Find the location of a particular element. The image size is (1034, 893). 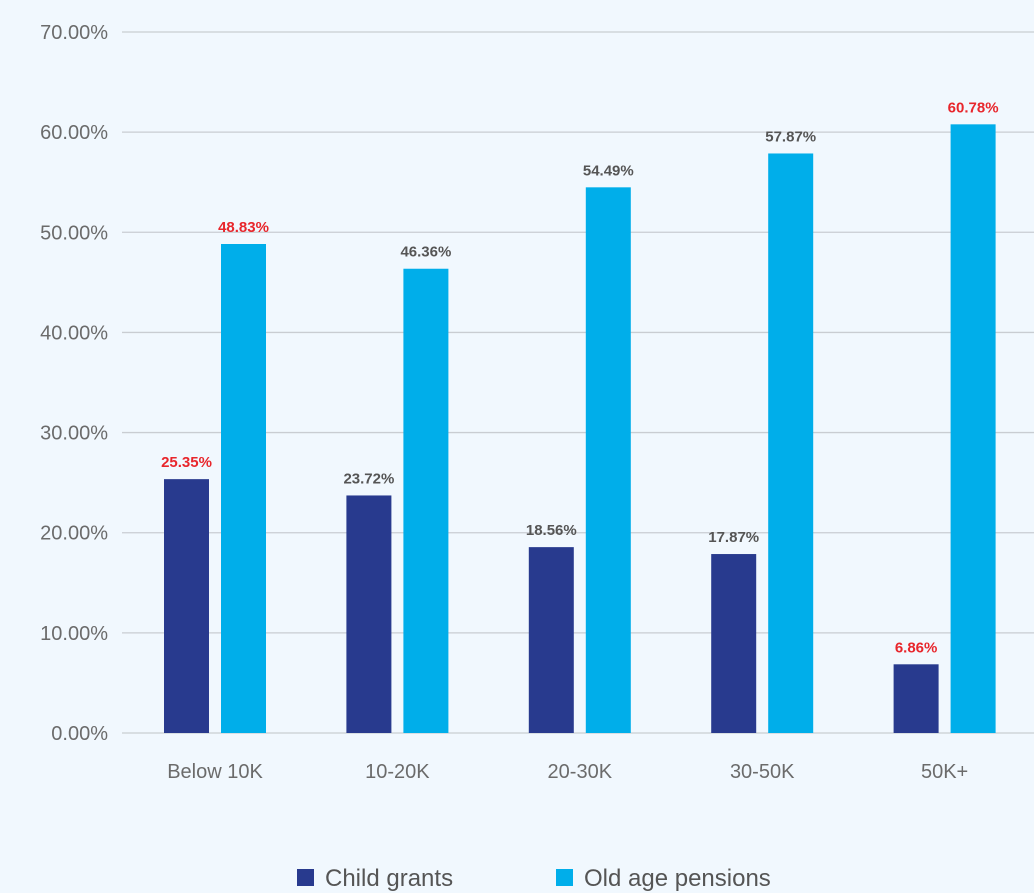

data-label-child-grants: 25.35% is located at coordinates (186, 462).